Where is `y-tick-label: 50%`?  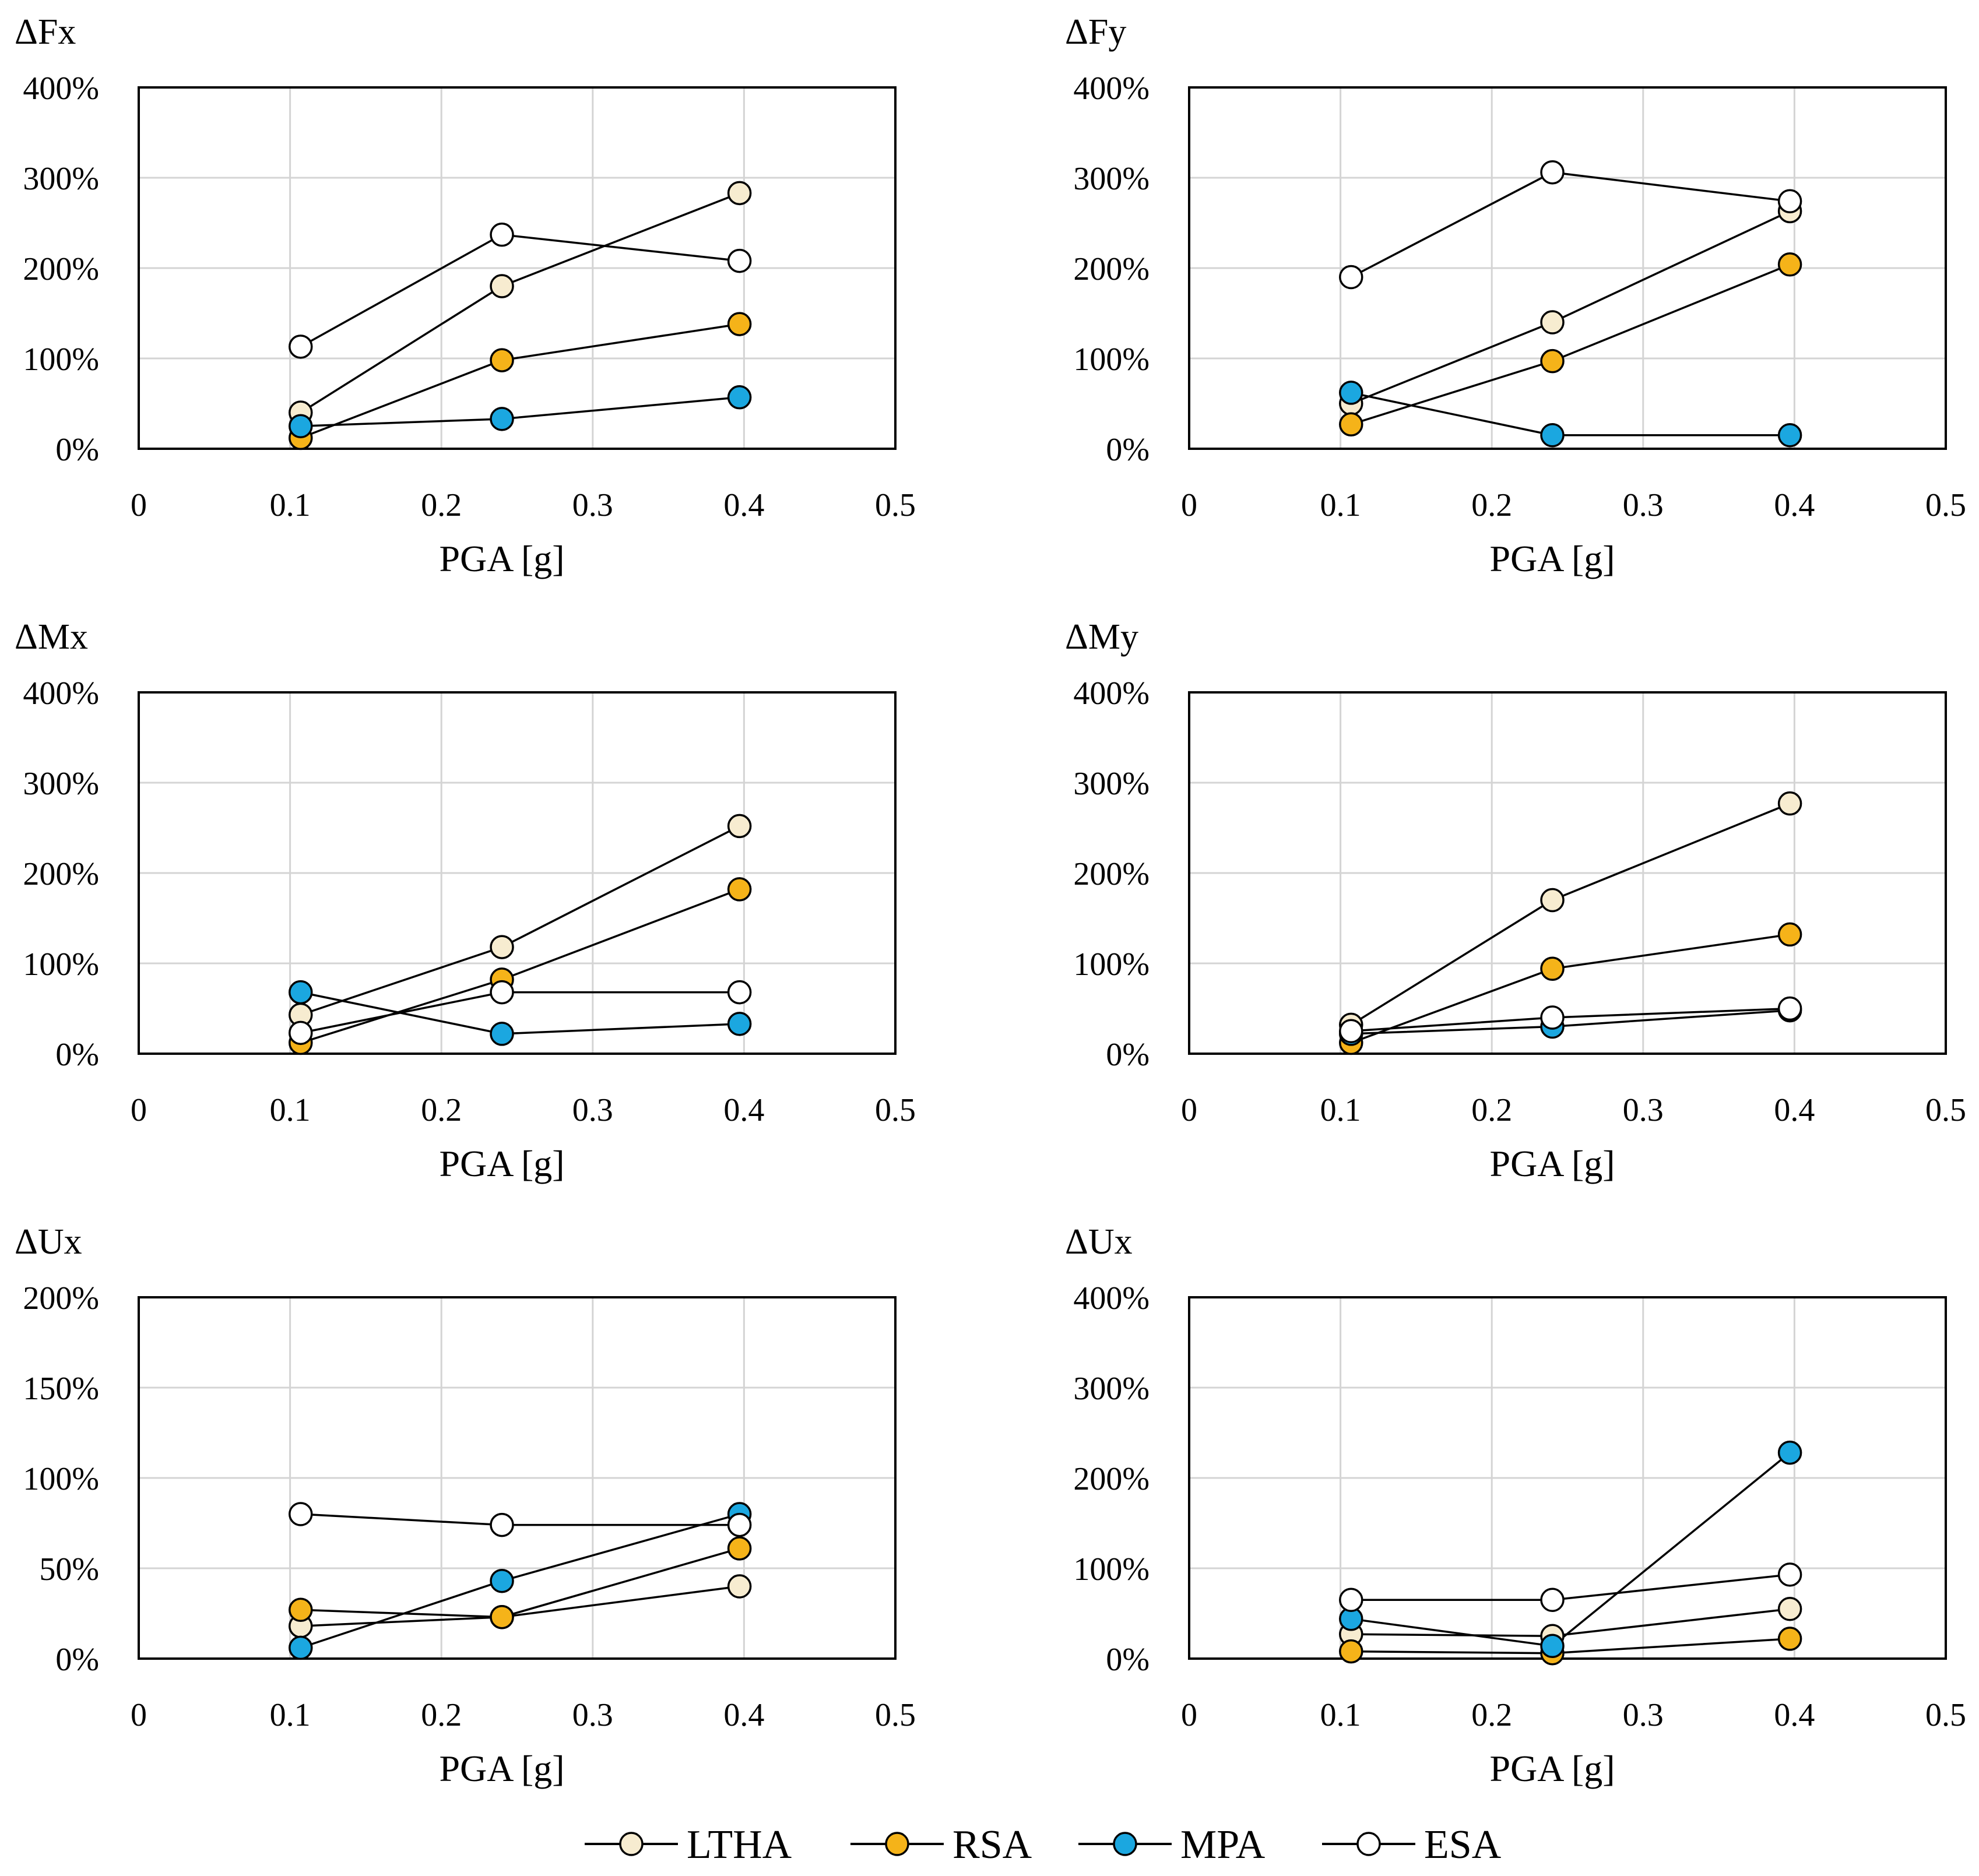
y-tick-label: 50% is located at coordinates (69, 1569).